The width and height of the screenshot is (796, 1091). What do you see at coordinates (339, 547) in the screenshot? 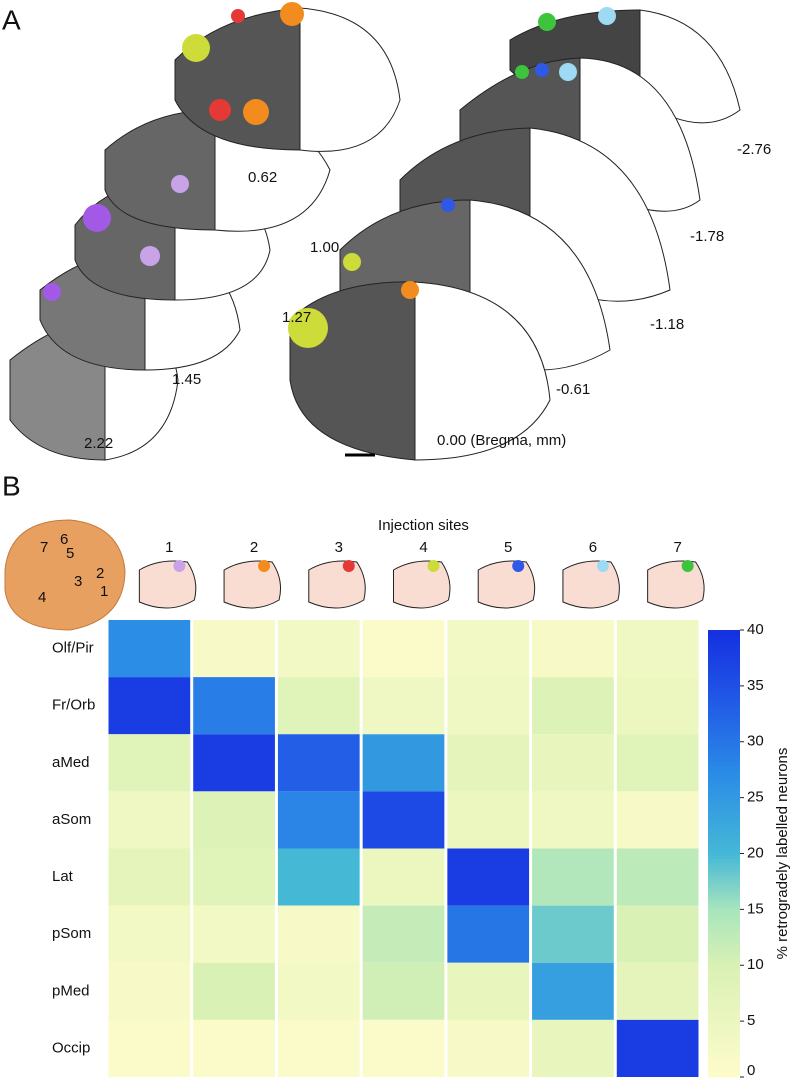
I see `column-label: 3` at bounding box center [339, 547].